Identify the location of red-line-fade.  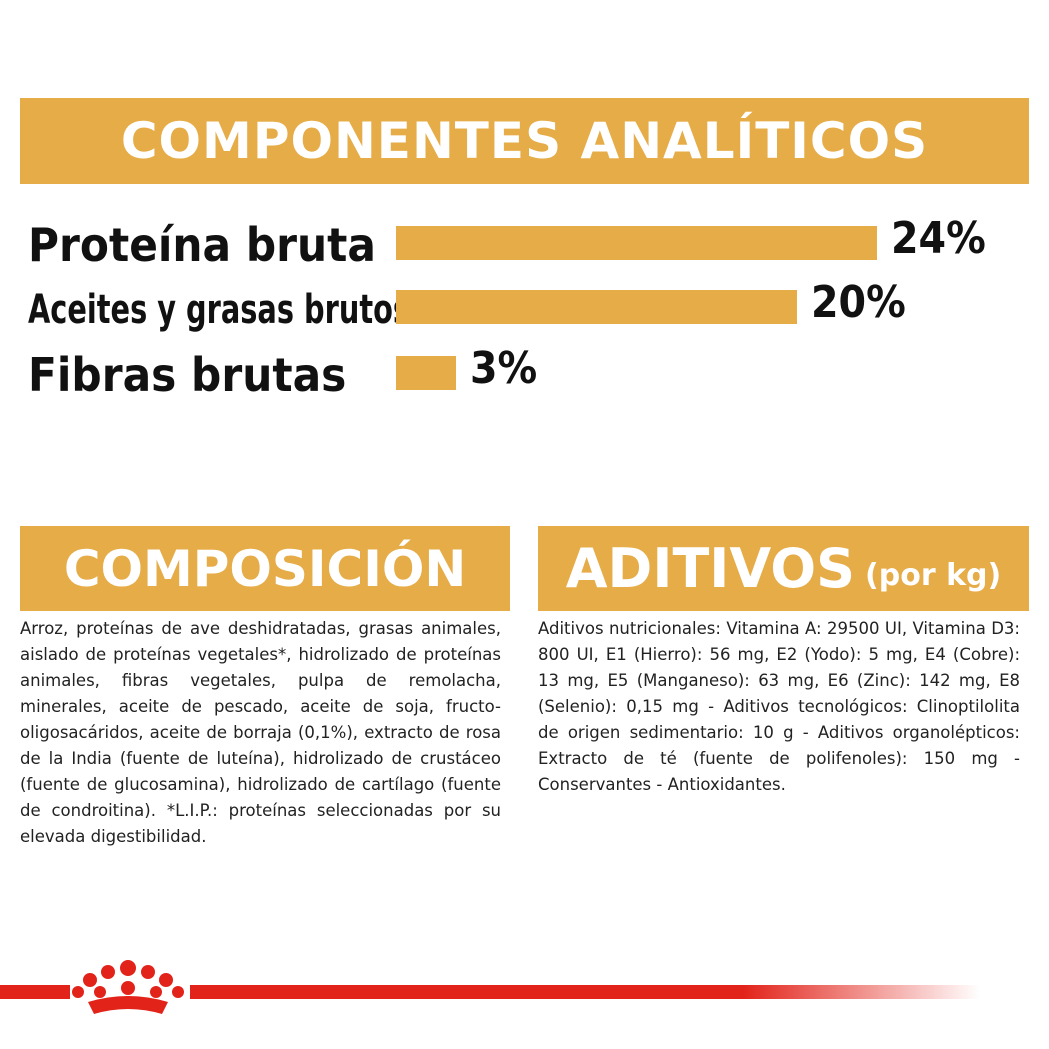
(585, 992).